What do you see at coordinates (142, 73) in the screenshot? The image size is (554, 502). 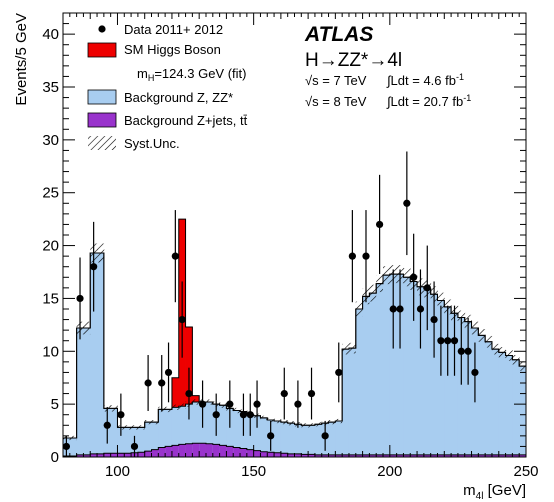 I see `legend-higgs-mass-symbol: m` at bounding box center [142, 73].